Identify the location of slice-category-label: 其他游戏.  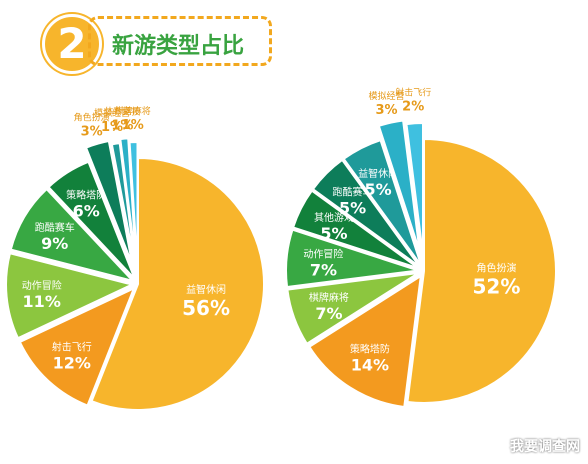
(334, 217).